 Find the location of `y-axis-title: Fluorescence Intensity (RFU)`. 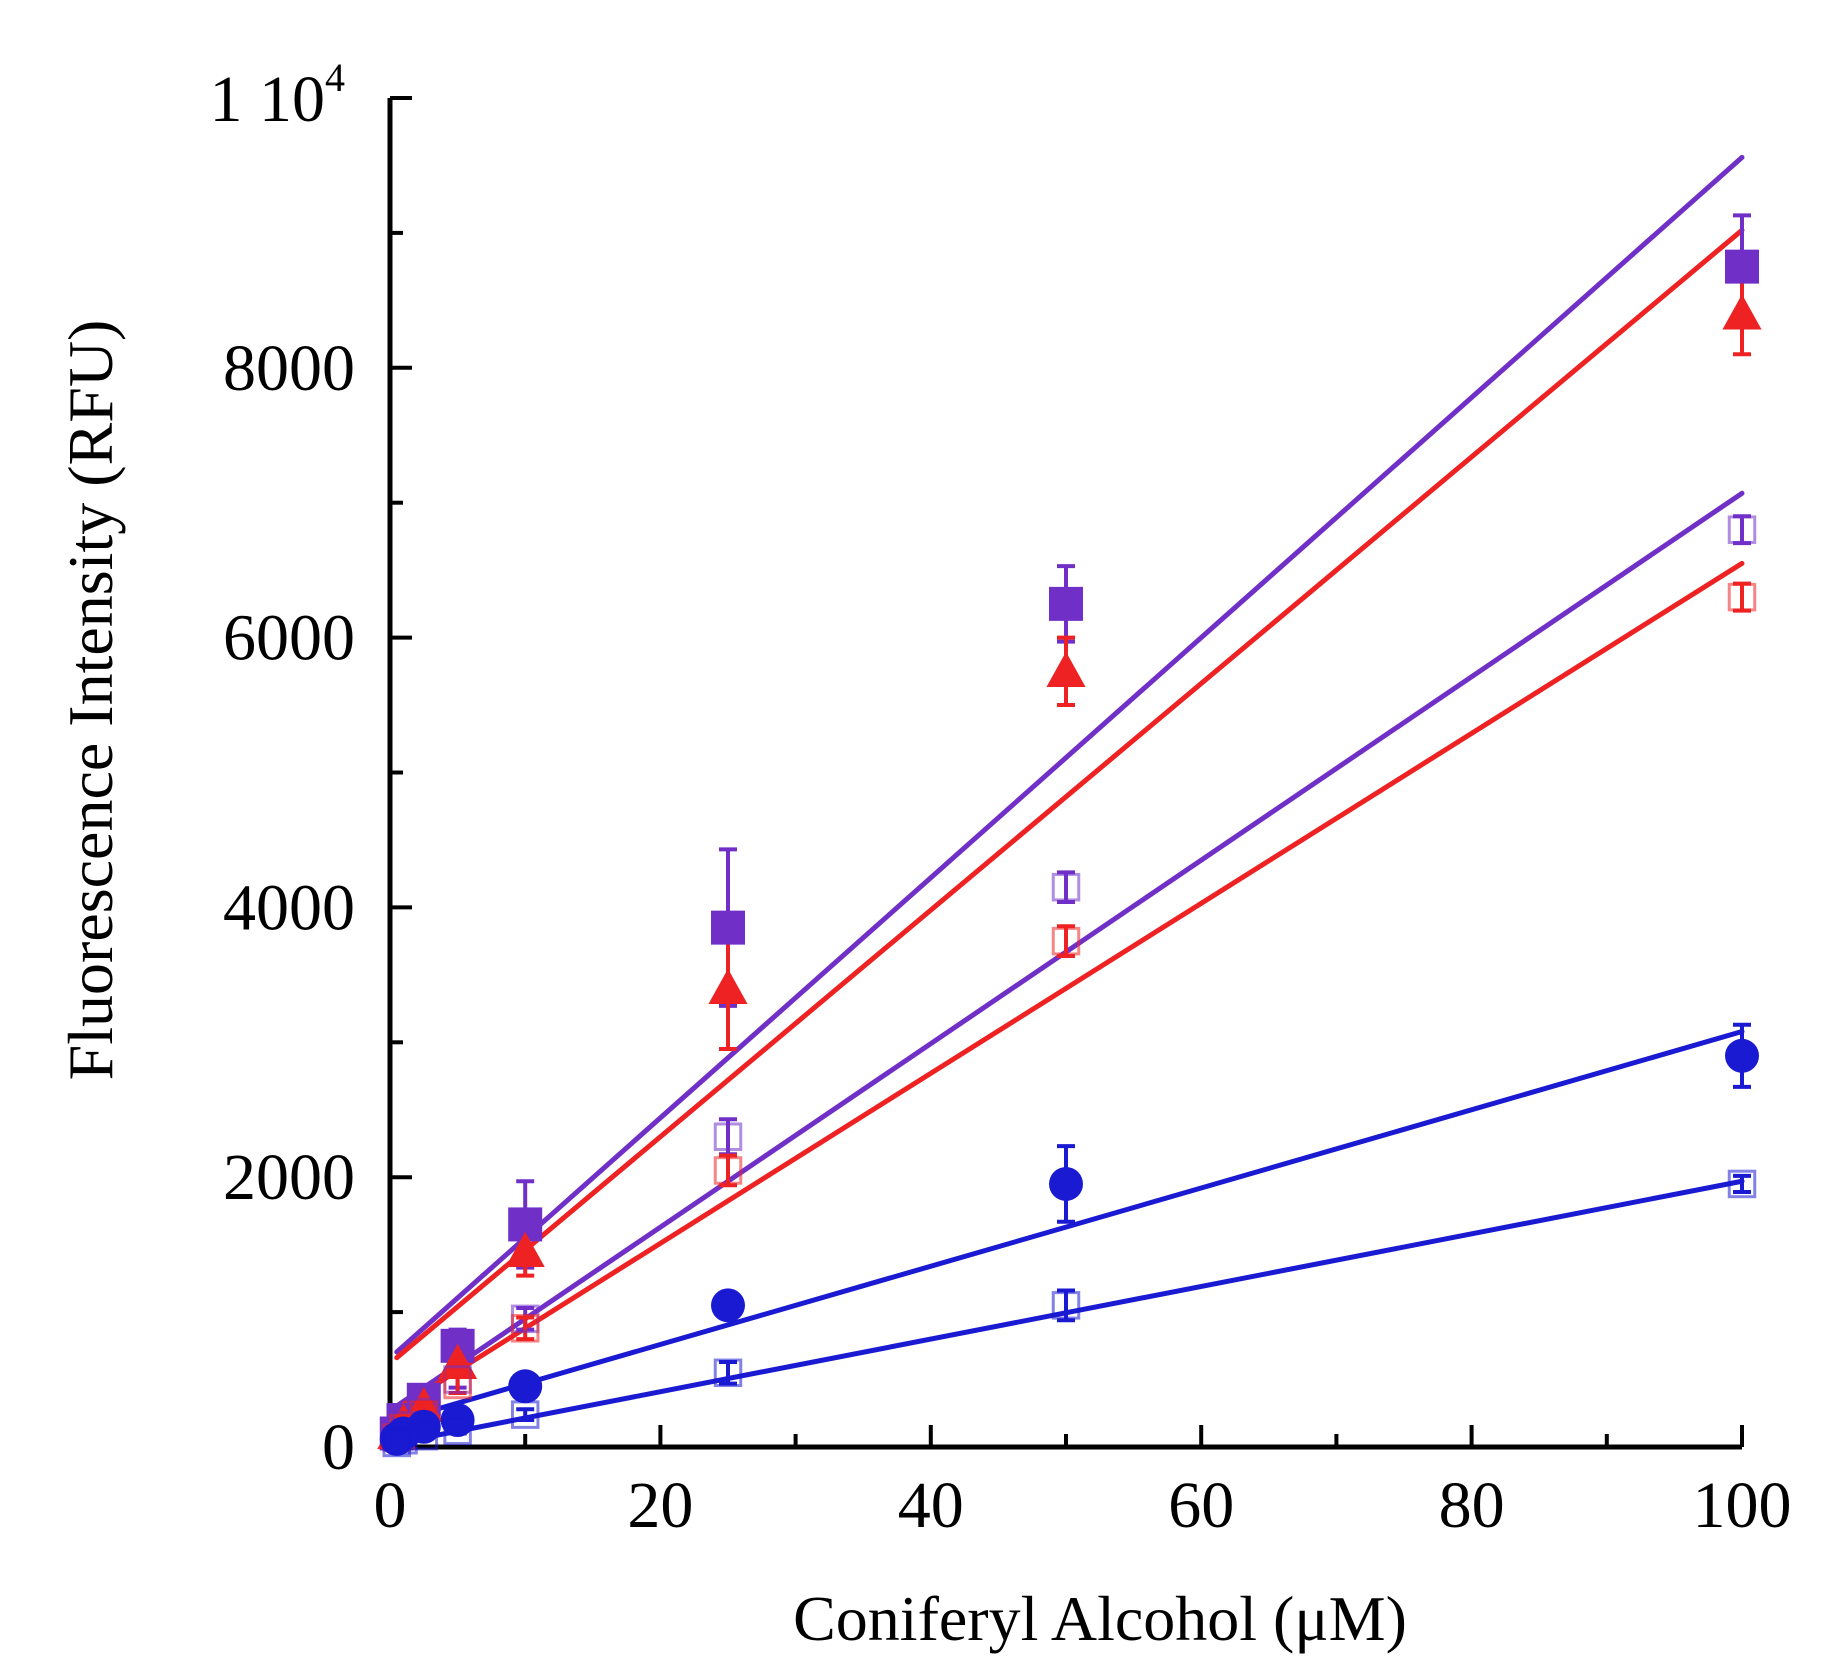

y-axis-title: Fluorescence Intensity (RFU) is located at coordinates (90, 700).